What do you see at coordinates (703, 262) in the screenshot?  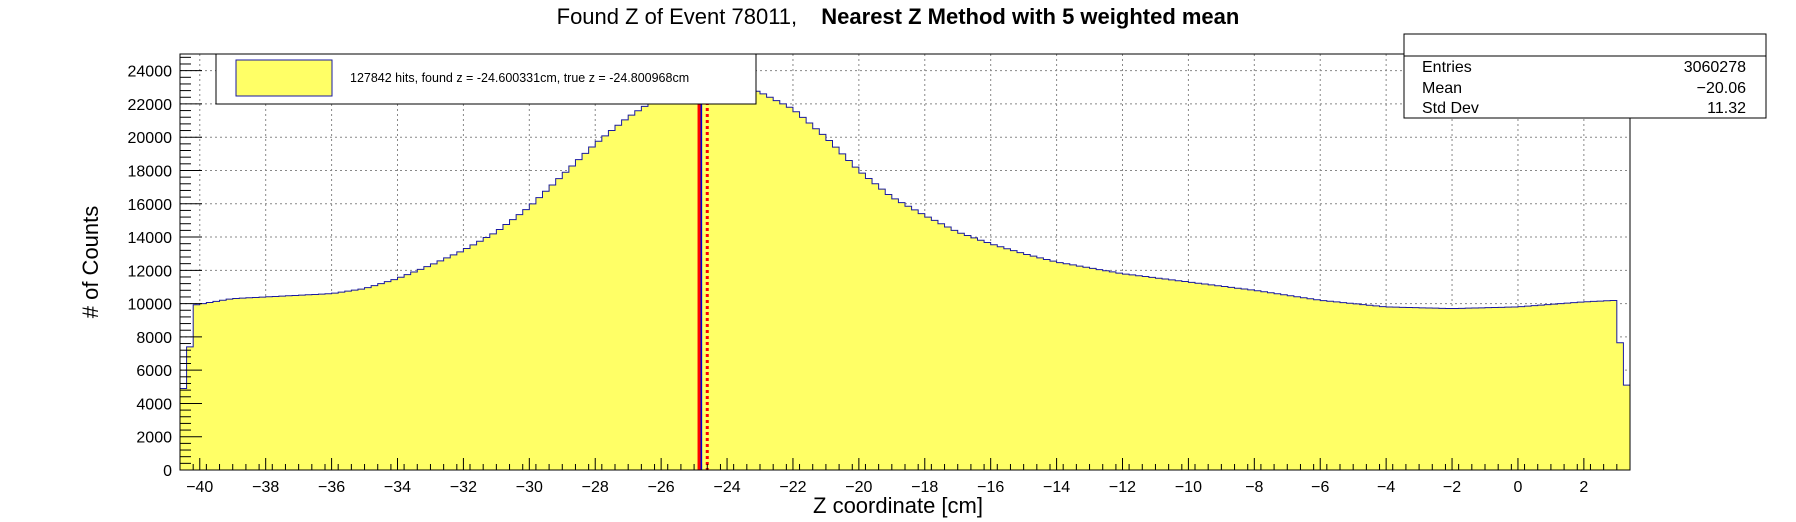 I see `z-markers` at bounding box center [703, 262].